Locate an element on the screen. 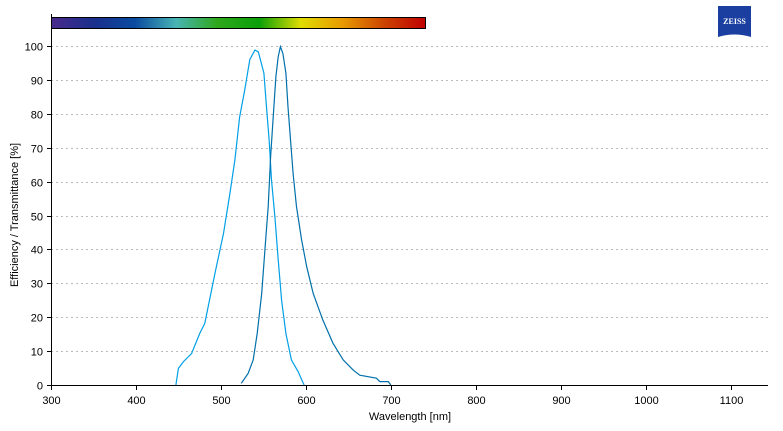 The height and width of the screenshot is (431, 783). x-tick-labels: 300 400 500 600 700 800 900 1000 1100 is located at coordinates (392, 401).